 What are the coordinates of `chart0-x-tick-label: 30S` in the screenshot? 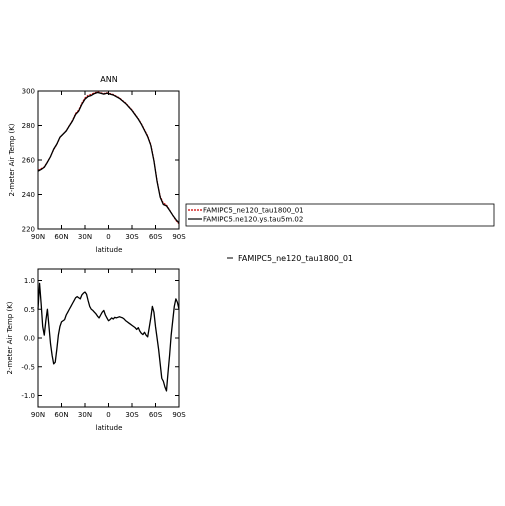 It's located at (132, 237).